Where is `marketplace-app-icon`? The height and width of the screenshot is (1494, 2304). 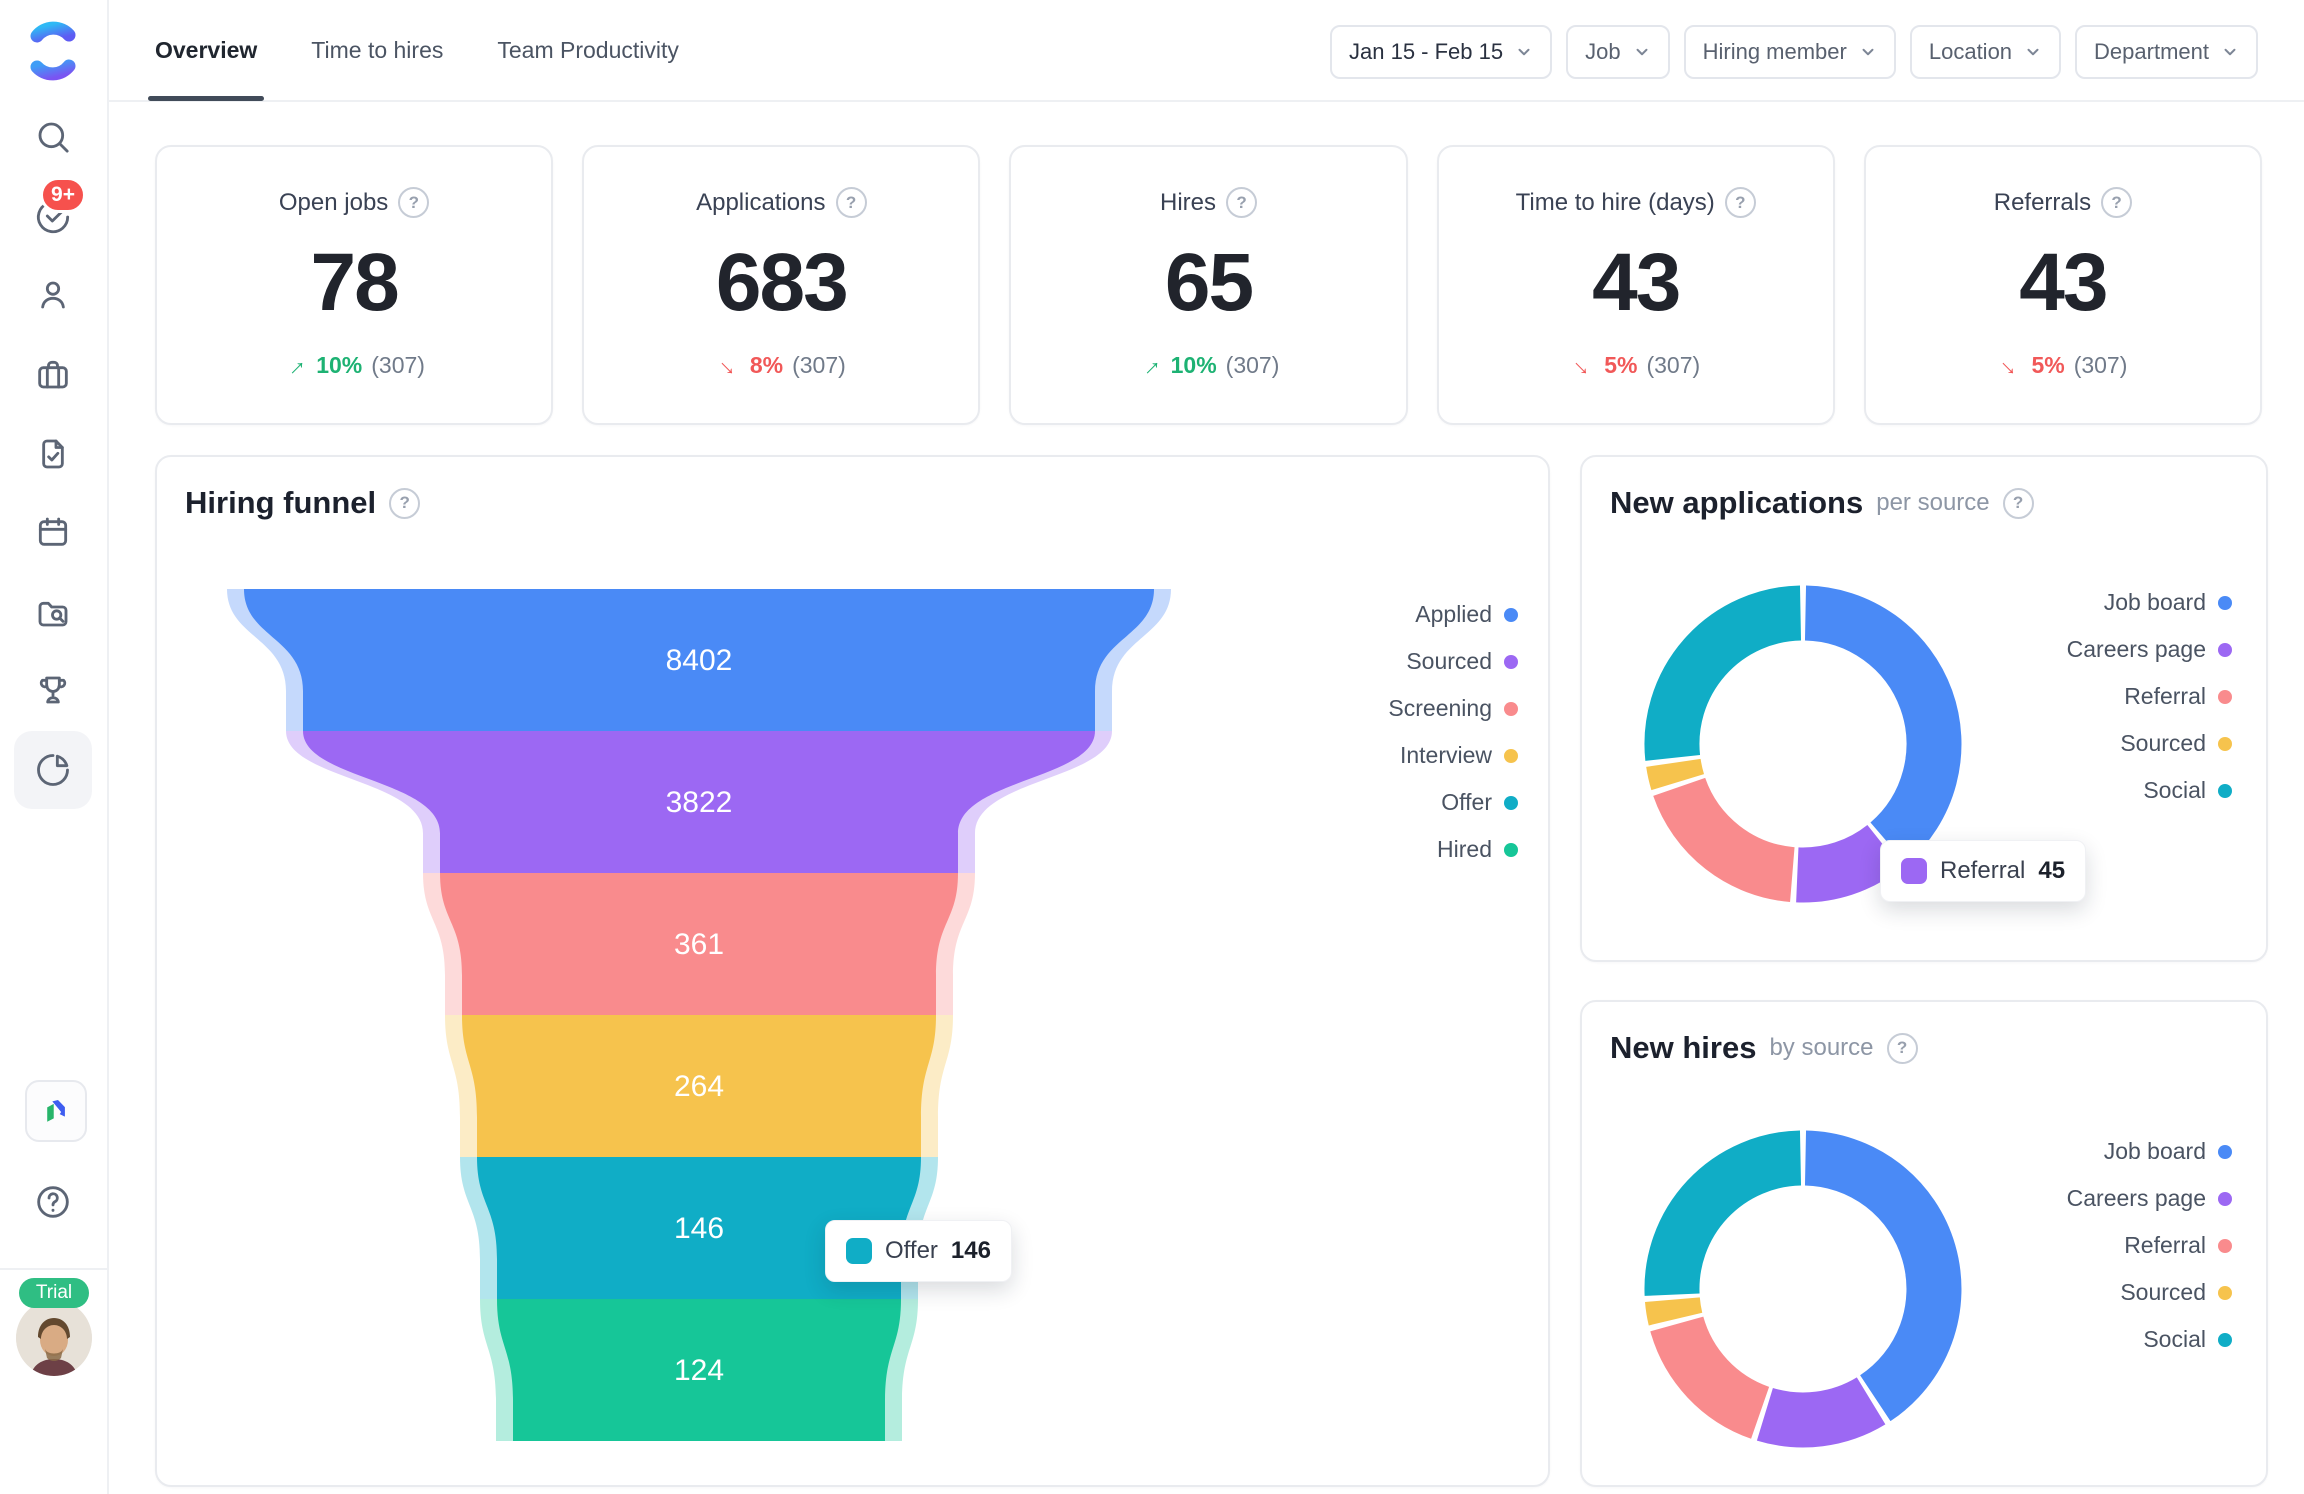 marketplace-app-icon is located at coordinates (56, 1111).